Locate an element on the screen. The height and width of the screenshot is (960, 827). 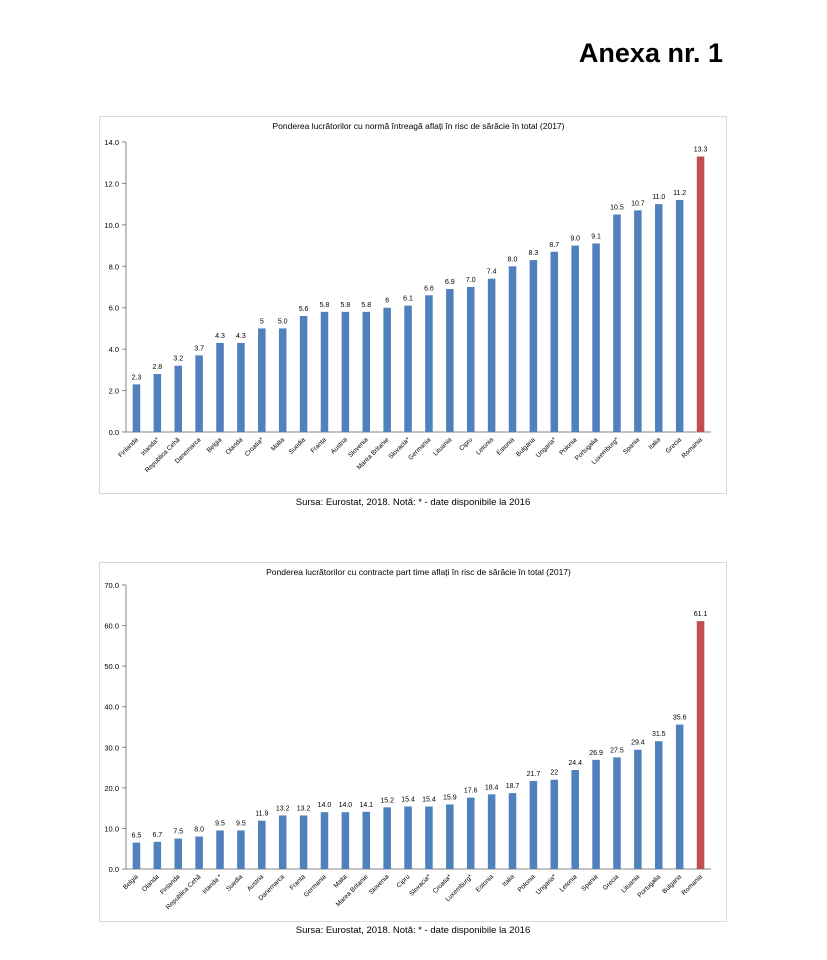
x-tick-label-suedia: Suedia is located at coordinates (235, 883).